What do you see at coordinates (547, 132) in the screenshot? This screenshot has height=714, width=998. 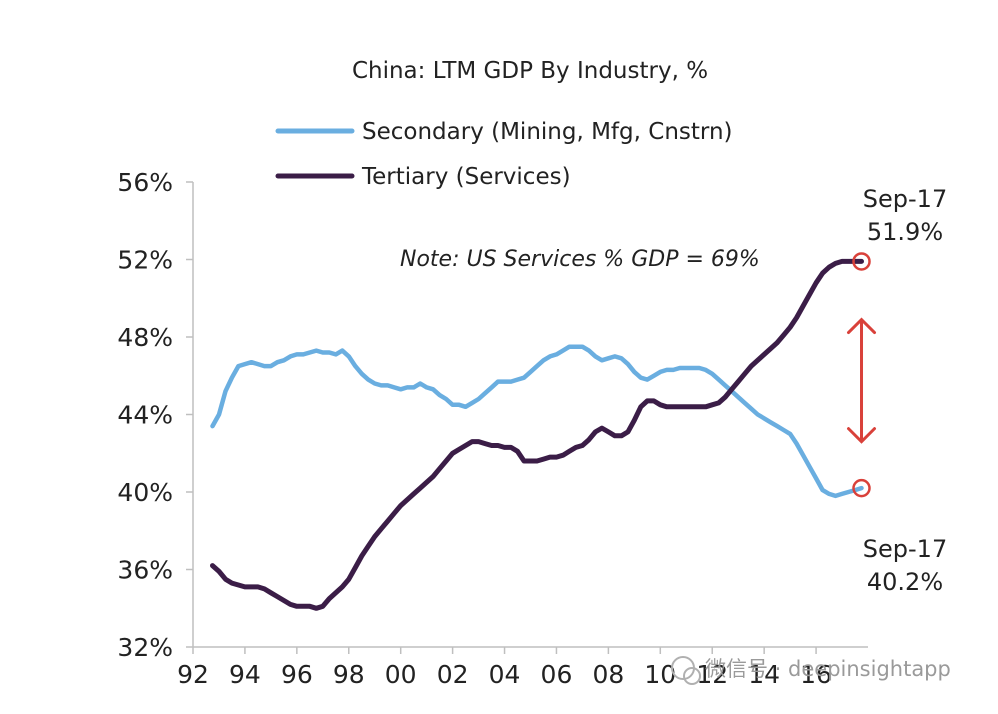 I see `legend-label-secondary: Secondary (Mining, Mfg, Cnstrn)` at bounding box center [547, 132].